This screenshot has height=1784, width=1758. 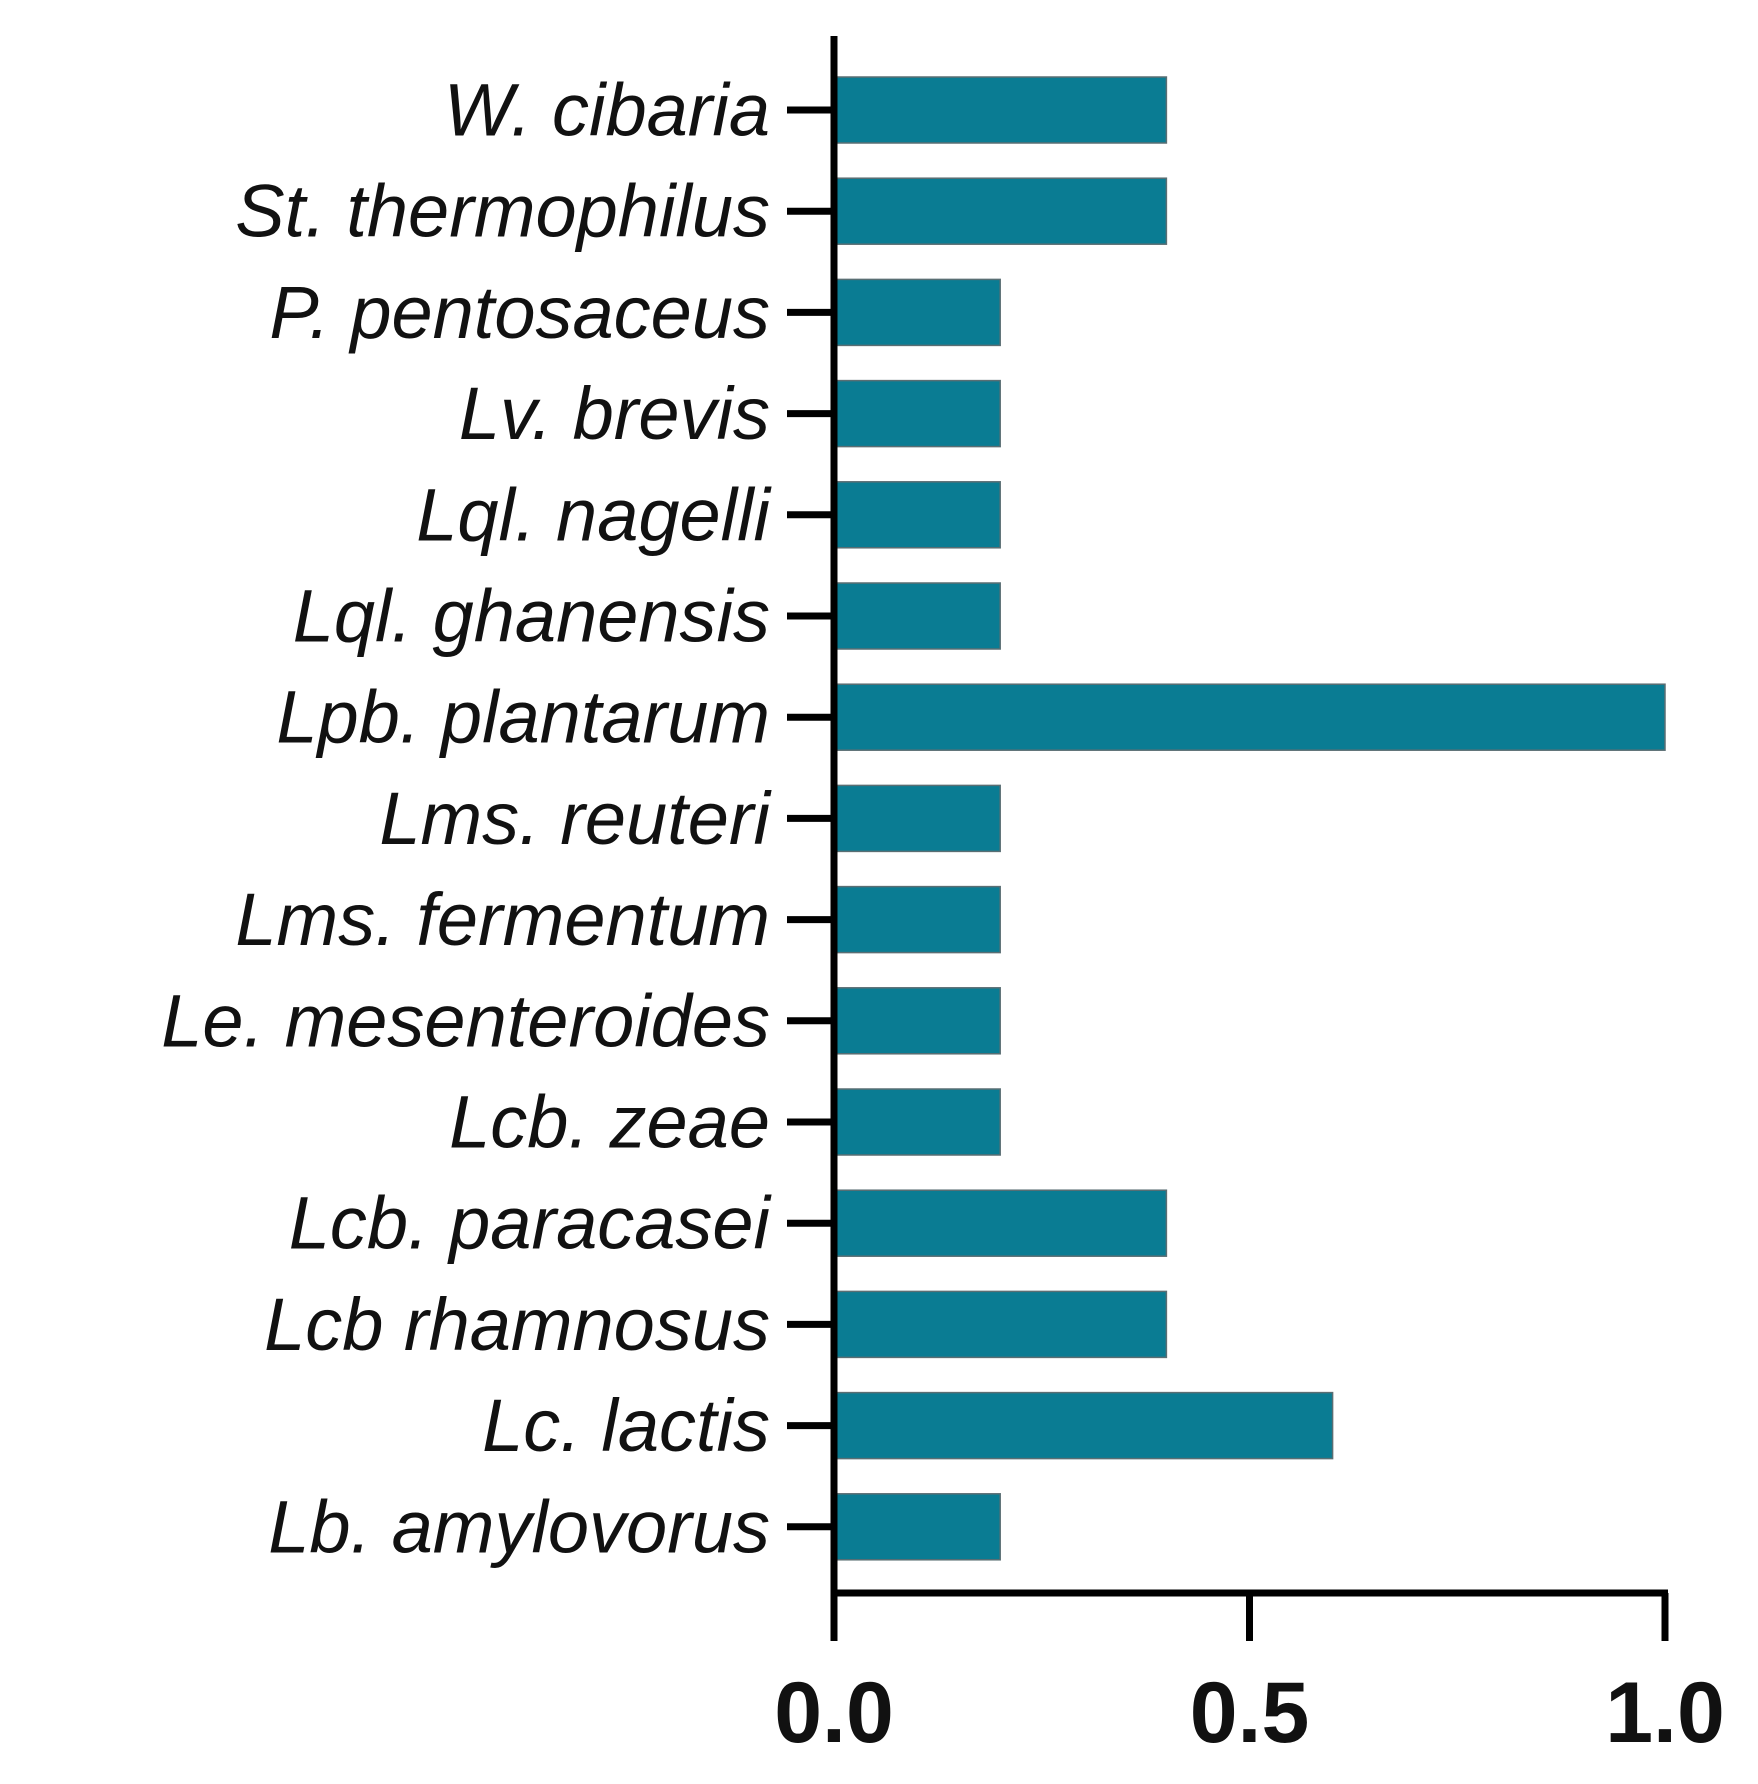 I want to click on category-label-10: Lcb. zeae, so click(x=609, y=1122).